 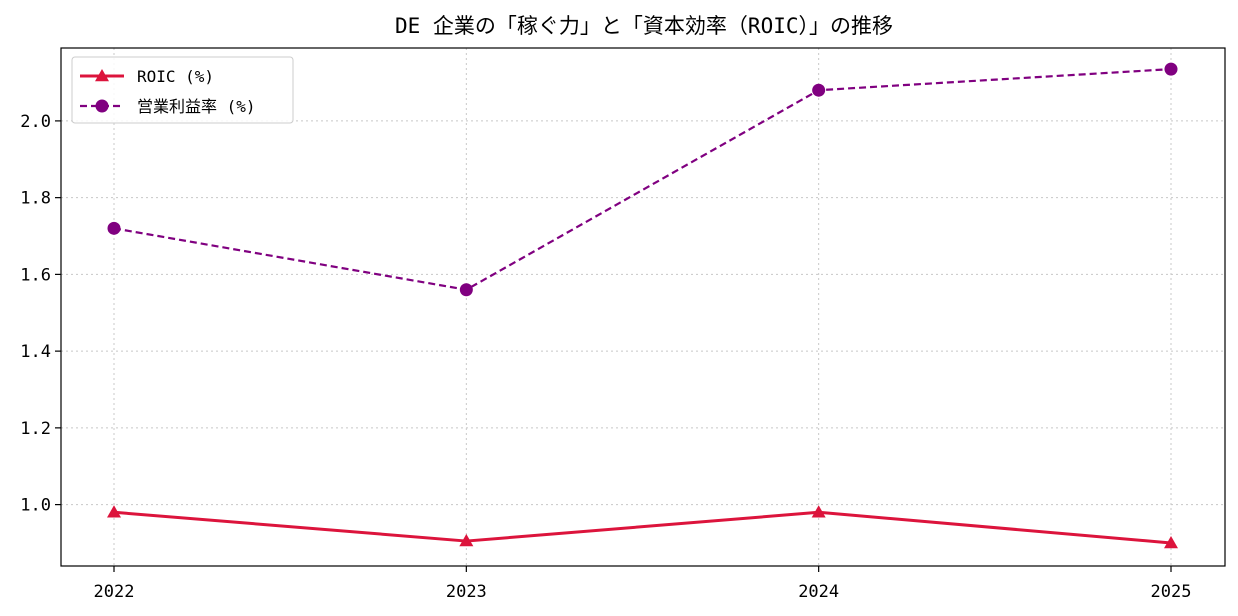 I want to click on legend-label: ROIC (%), so click(x=175, y=76).